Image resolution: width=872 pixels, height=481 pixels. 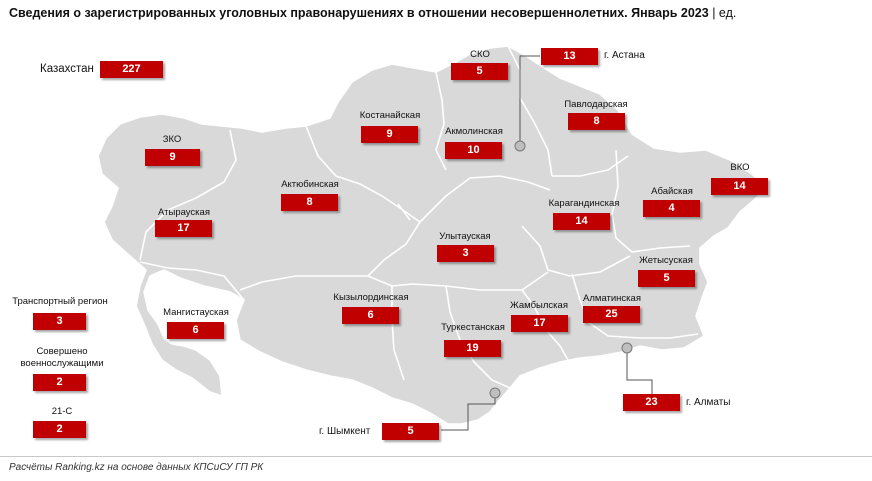 What do you see at coordinates (172, 157) in the screenshot?
I see `region-value-zko: 9` at bounding box center [172, 157].